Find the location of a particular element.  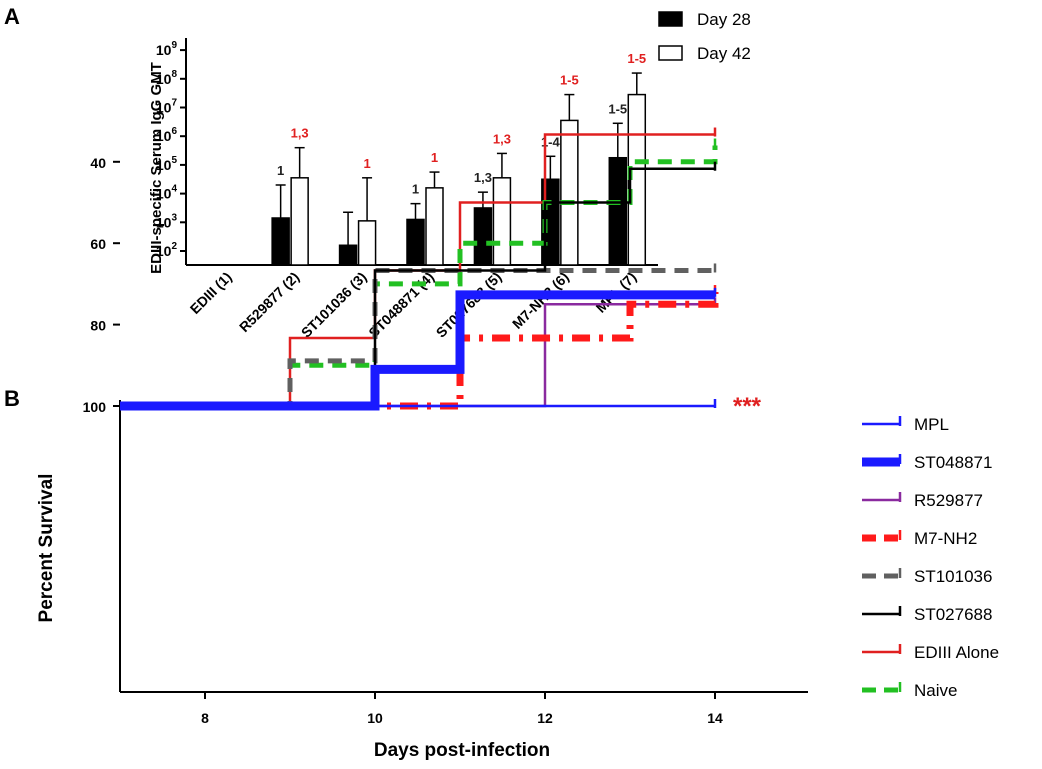

legend-label: MPL is located at coordinates (931, 424).